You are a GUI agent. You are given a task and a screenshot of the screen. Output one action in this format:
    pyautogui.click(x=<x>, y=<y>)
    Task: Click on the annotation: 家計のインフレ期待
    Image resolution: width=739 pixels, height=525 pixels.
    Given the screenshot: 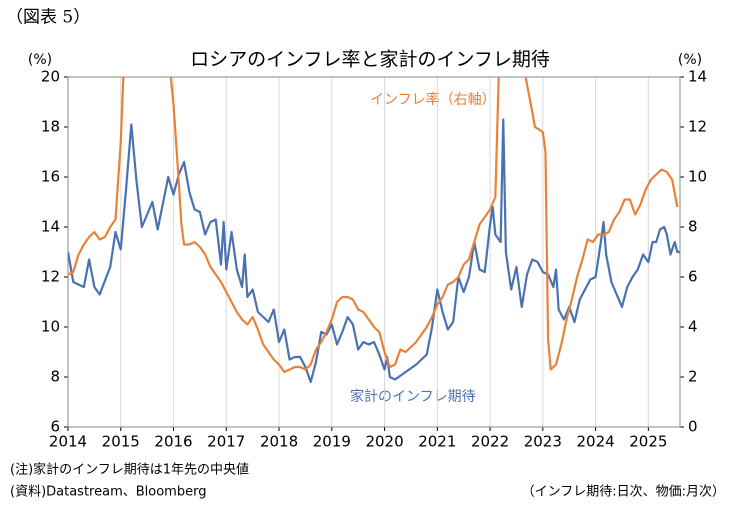 What is the action you would take?
    pyautogui.click(x=413, y=396)
    